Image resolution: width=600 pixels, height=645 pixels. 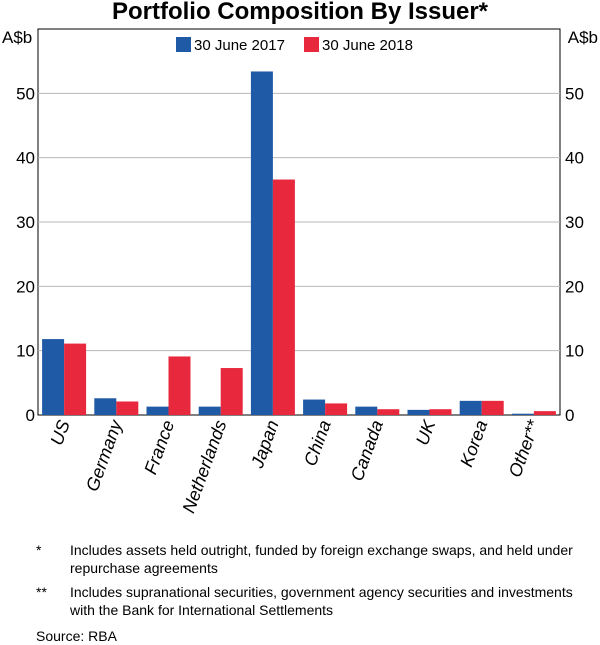 I want to click on legend-label-2: 30 June 2018, so click(x=367, y=45).